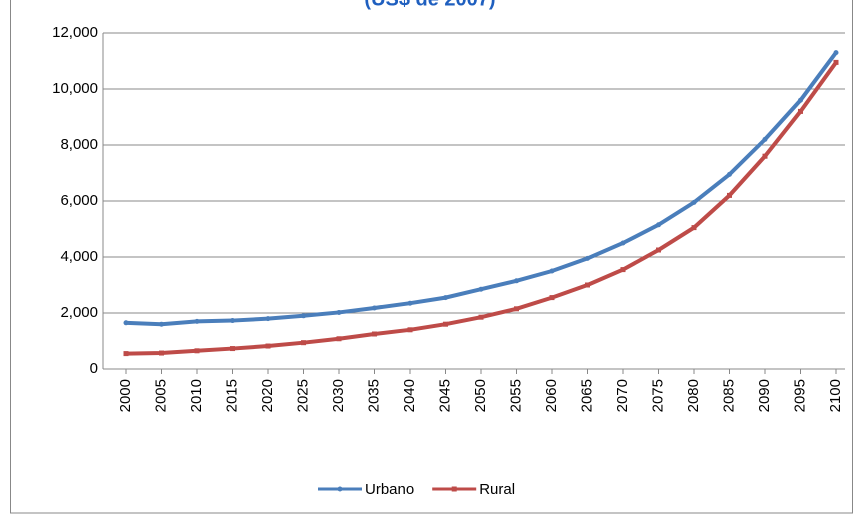 The height and width of the screenshot is (514, 854). What do you see at coordinates (125, 395) in the screenshot?
I see `x-tick-label: 2000` at bounding box center [125, 395].